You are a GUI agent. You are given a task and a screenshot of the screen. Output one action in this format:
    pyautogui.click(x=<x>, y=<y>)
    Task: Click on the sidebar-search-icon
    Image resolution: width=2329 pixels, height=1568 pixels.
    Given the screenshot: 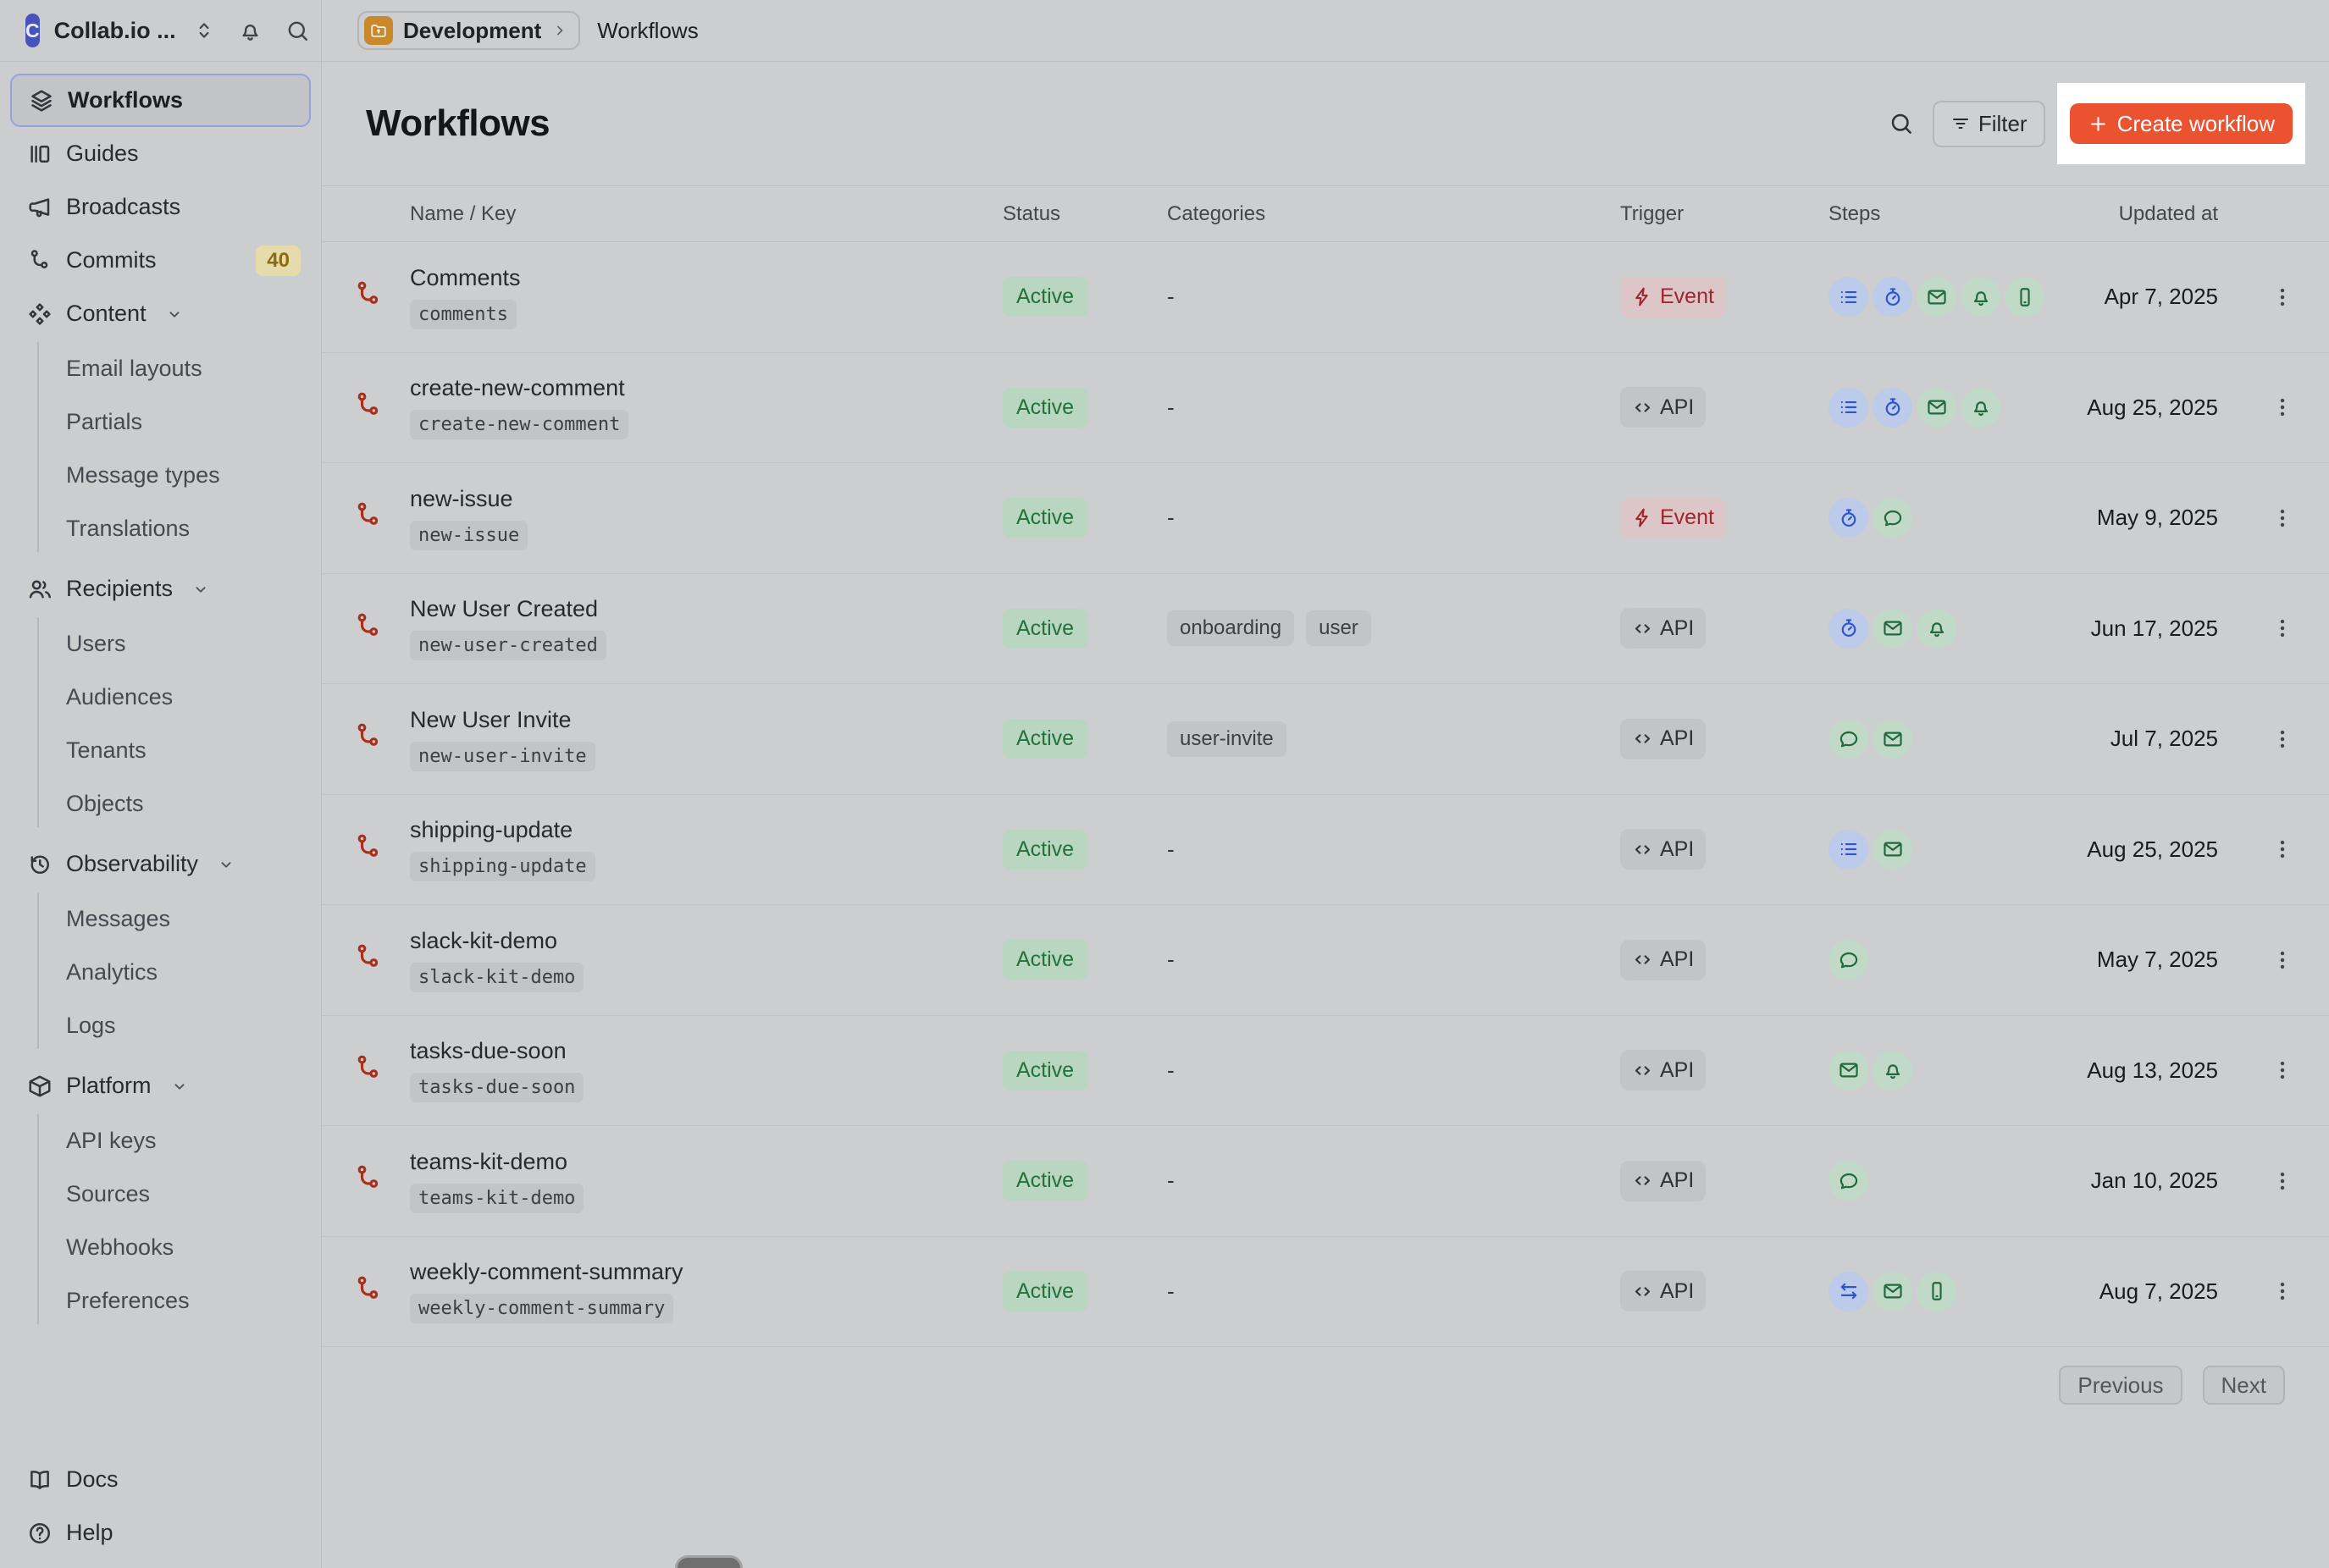 What is the action you would take?
    pyautogui.click(x=297, y=31)
    